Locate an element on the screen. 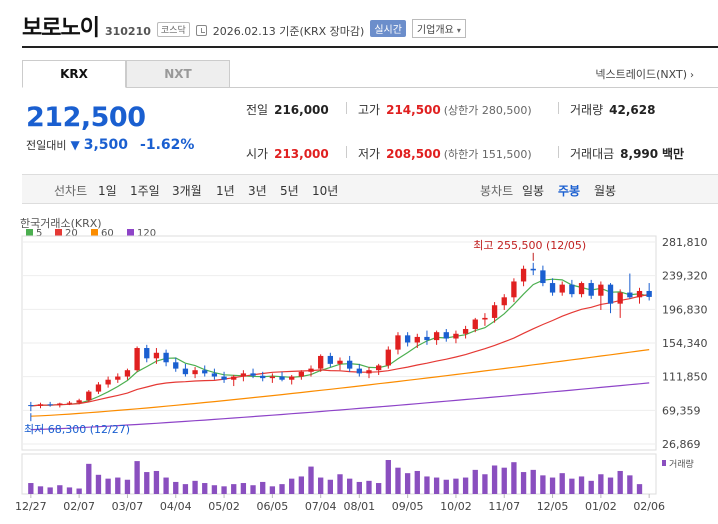 Image resolution: width=718 pixels, height=524 pixels. candle-monthly: 월봉 is located at coordinates (605, 191).